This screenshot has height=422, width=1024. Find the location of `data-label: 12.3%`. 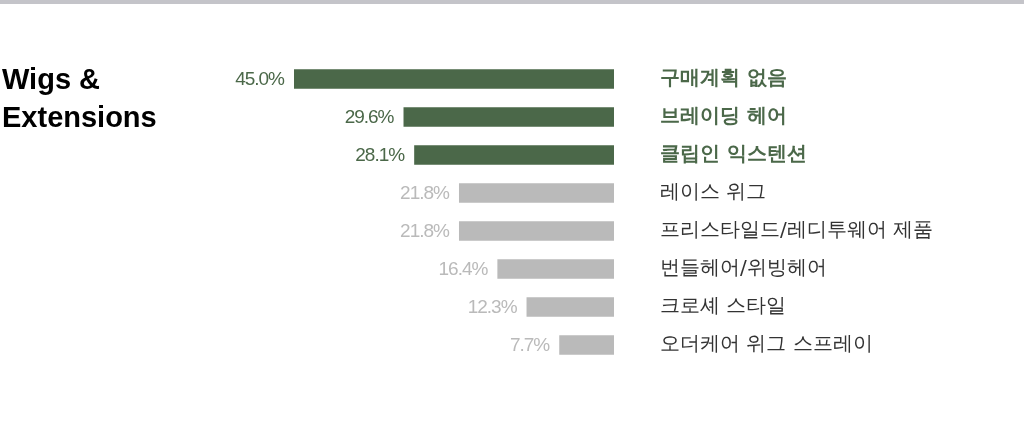

data-label: 12.3% is located at coordinates (492, 307).